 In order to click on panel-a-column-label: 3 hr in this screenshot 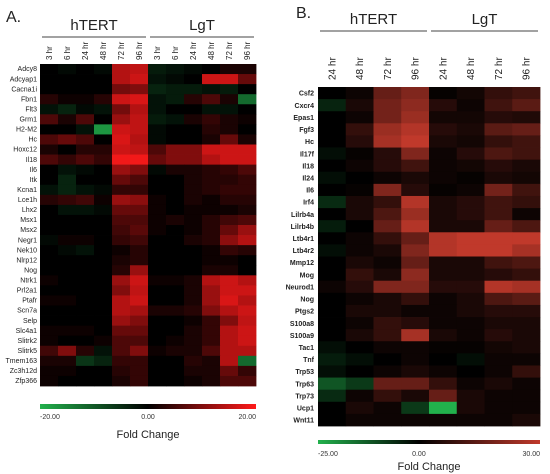, I will do `click(49, 53)`.